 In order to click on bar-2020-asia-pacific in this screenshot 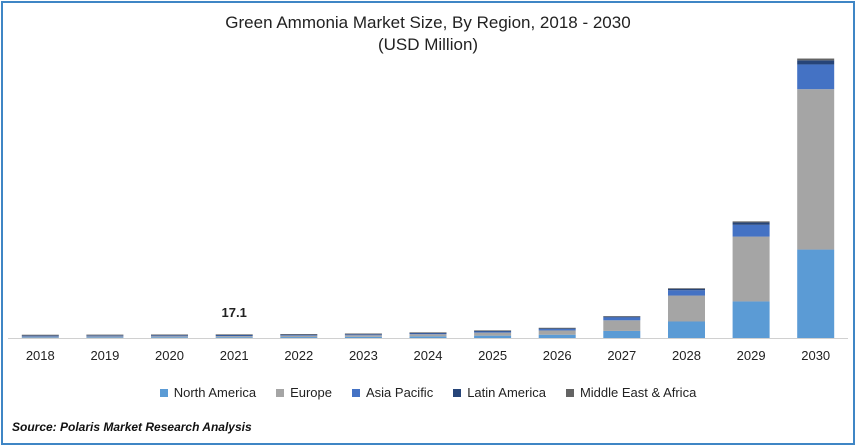, I will do `click(169, 336)`.